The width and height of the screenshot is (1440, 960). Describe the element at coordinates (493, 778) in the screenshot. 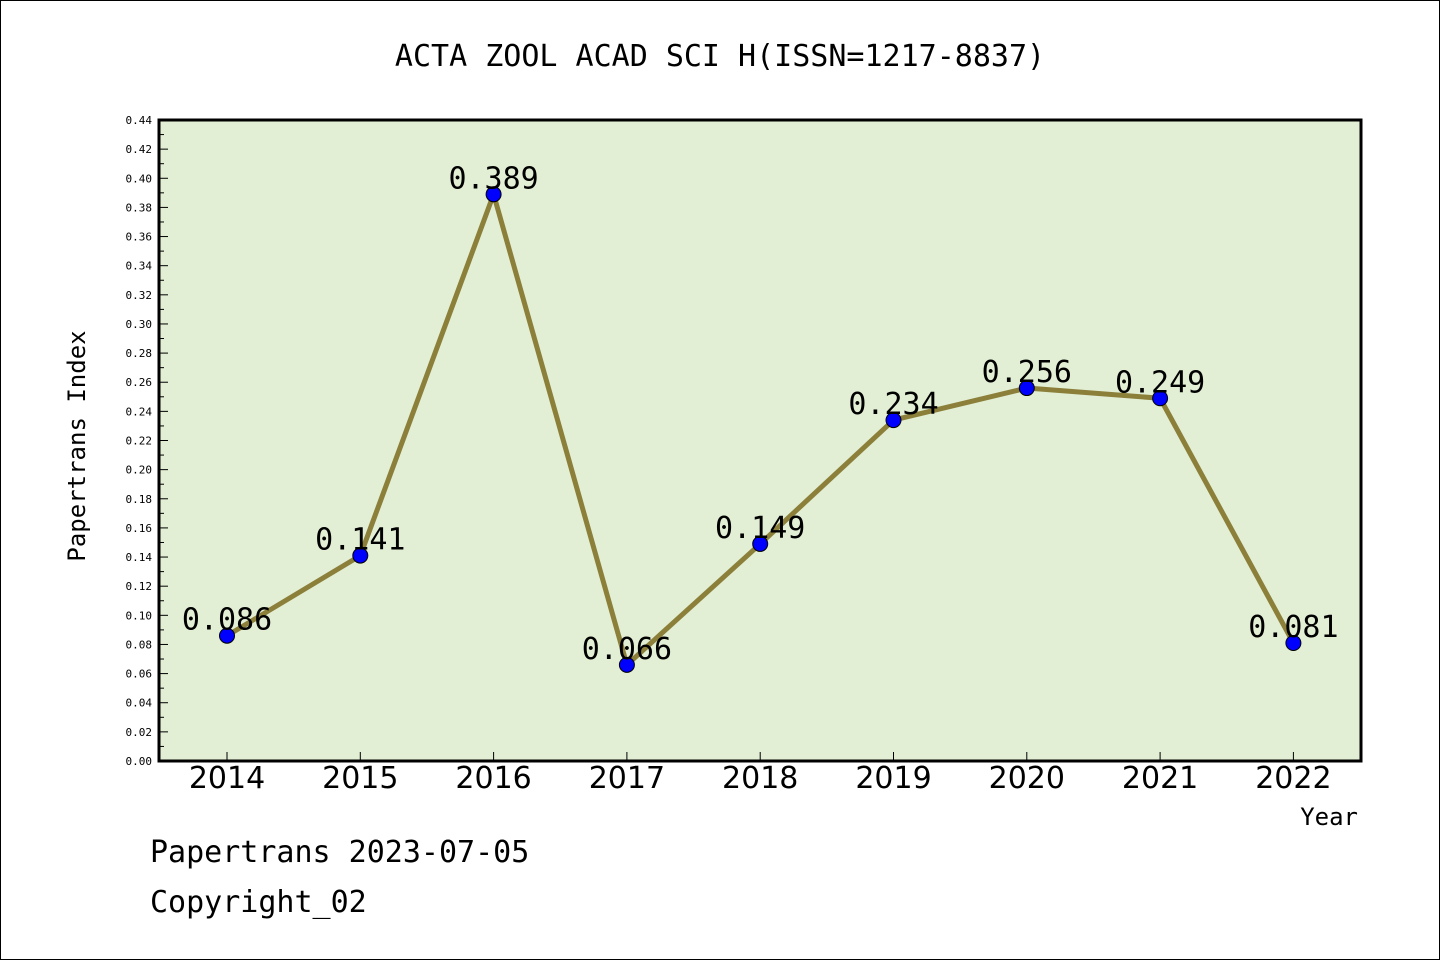

I see `x-tick-label: 2016` at that location.